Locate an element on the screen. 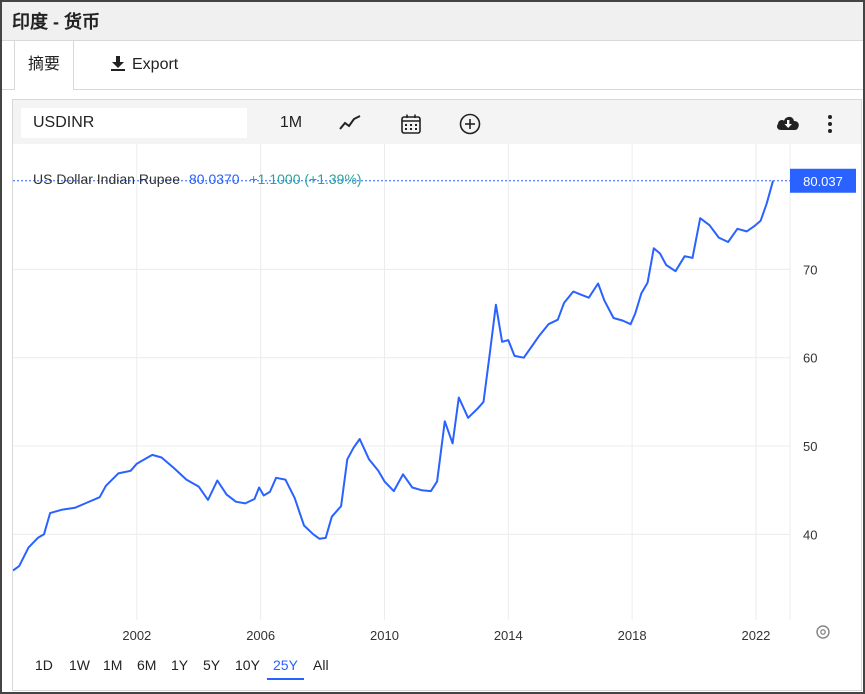 Image resolution: width=865 pixels, height=694 pixels. interval-button: 1M is located at coordinates (291, 122).